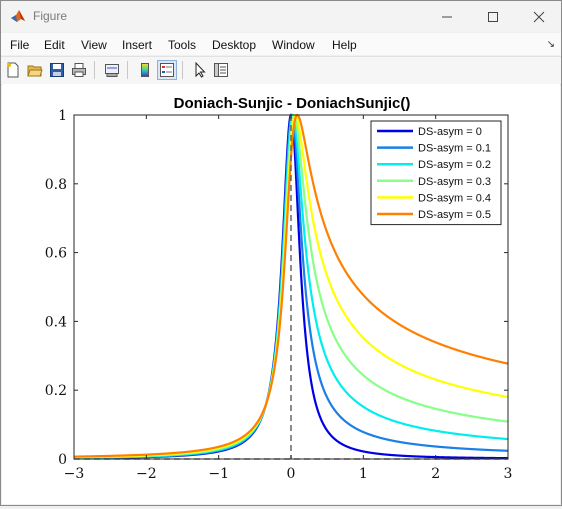 The image size is (562, 509). I want to click on maximize-icon, so click(493, 16).